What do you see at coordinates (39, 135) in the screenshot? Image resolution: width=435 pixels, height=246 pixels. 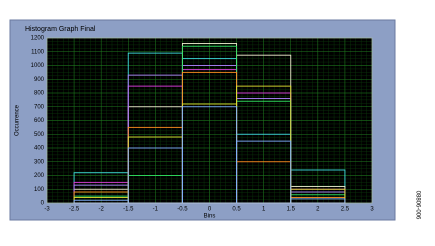 I see `y-tick-label: 500` at bounding box center [39, 135].